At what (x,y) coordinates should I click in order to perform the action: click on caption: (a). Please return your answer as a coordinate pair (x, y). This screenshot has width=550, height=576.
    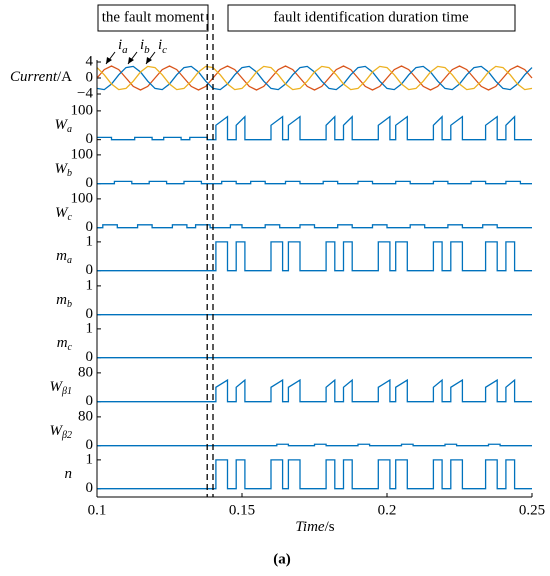
    Looking at the image, I should click on (282, 559).